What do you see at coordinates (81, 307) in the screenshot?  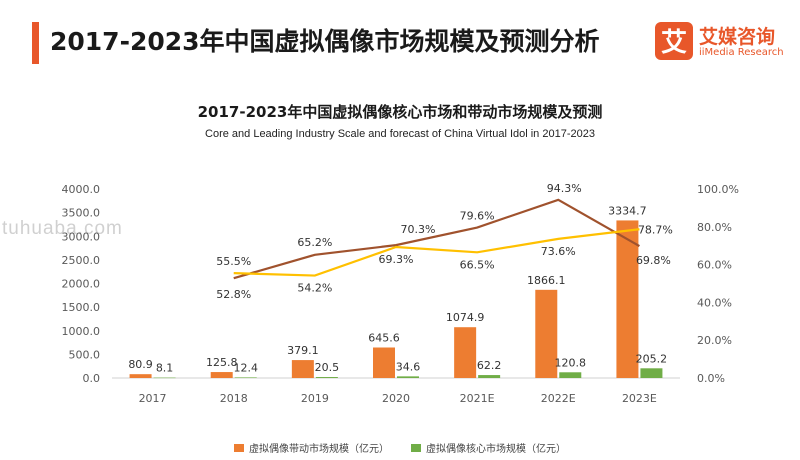 I see `y-tick-label: 1500.0` at bounding box center [81, 307].